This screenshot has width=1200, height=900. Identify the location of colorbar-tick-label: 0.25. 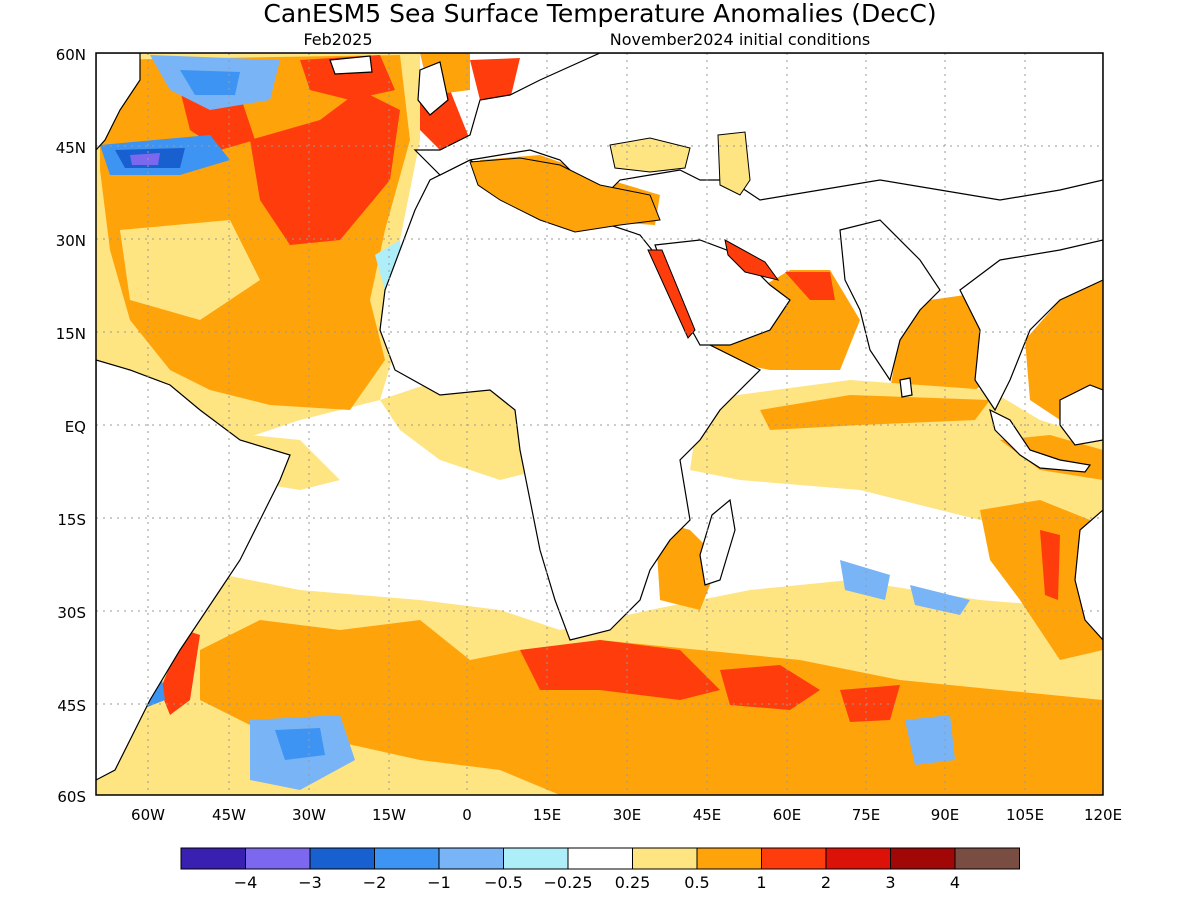
(633, 882).